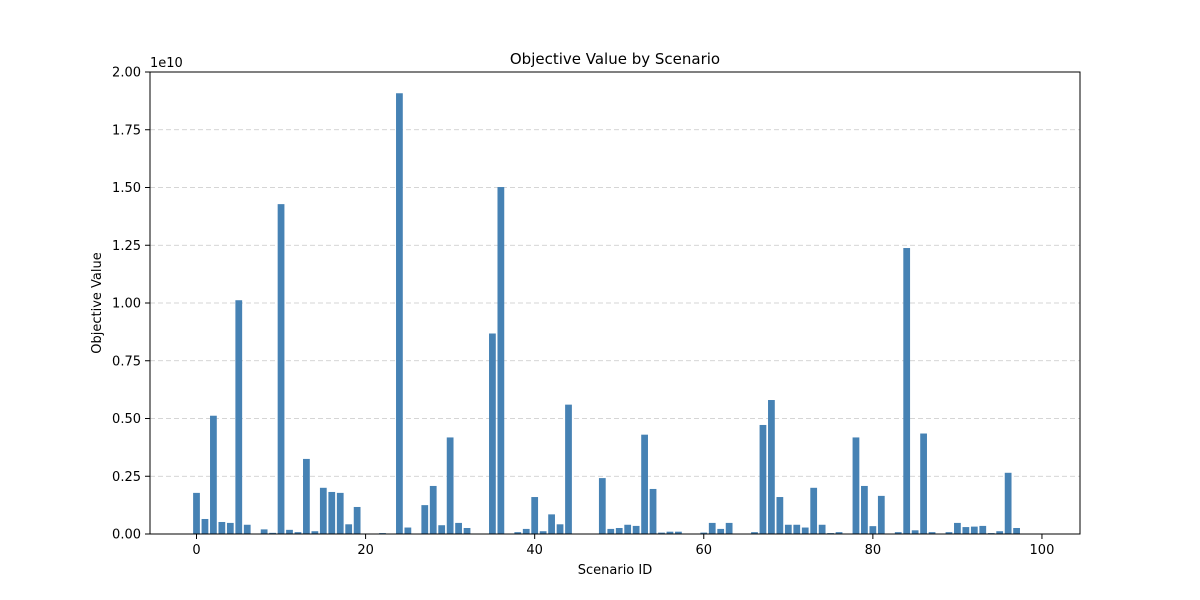 This screenshot has width=1200, height=600. I want to click on y-tick-label: 0.50, so click(126, 419).